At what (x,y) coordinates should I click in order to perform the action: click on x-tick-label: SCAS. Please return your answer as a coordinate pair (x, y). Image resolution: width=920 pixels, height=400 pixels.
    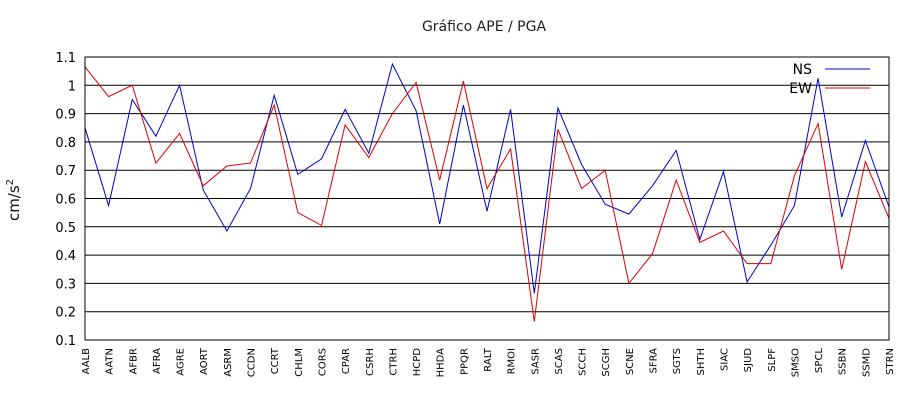
    Looking at the image, I should click on (559, 361).